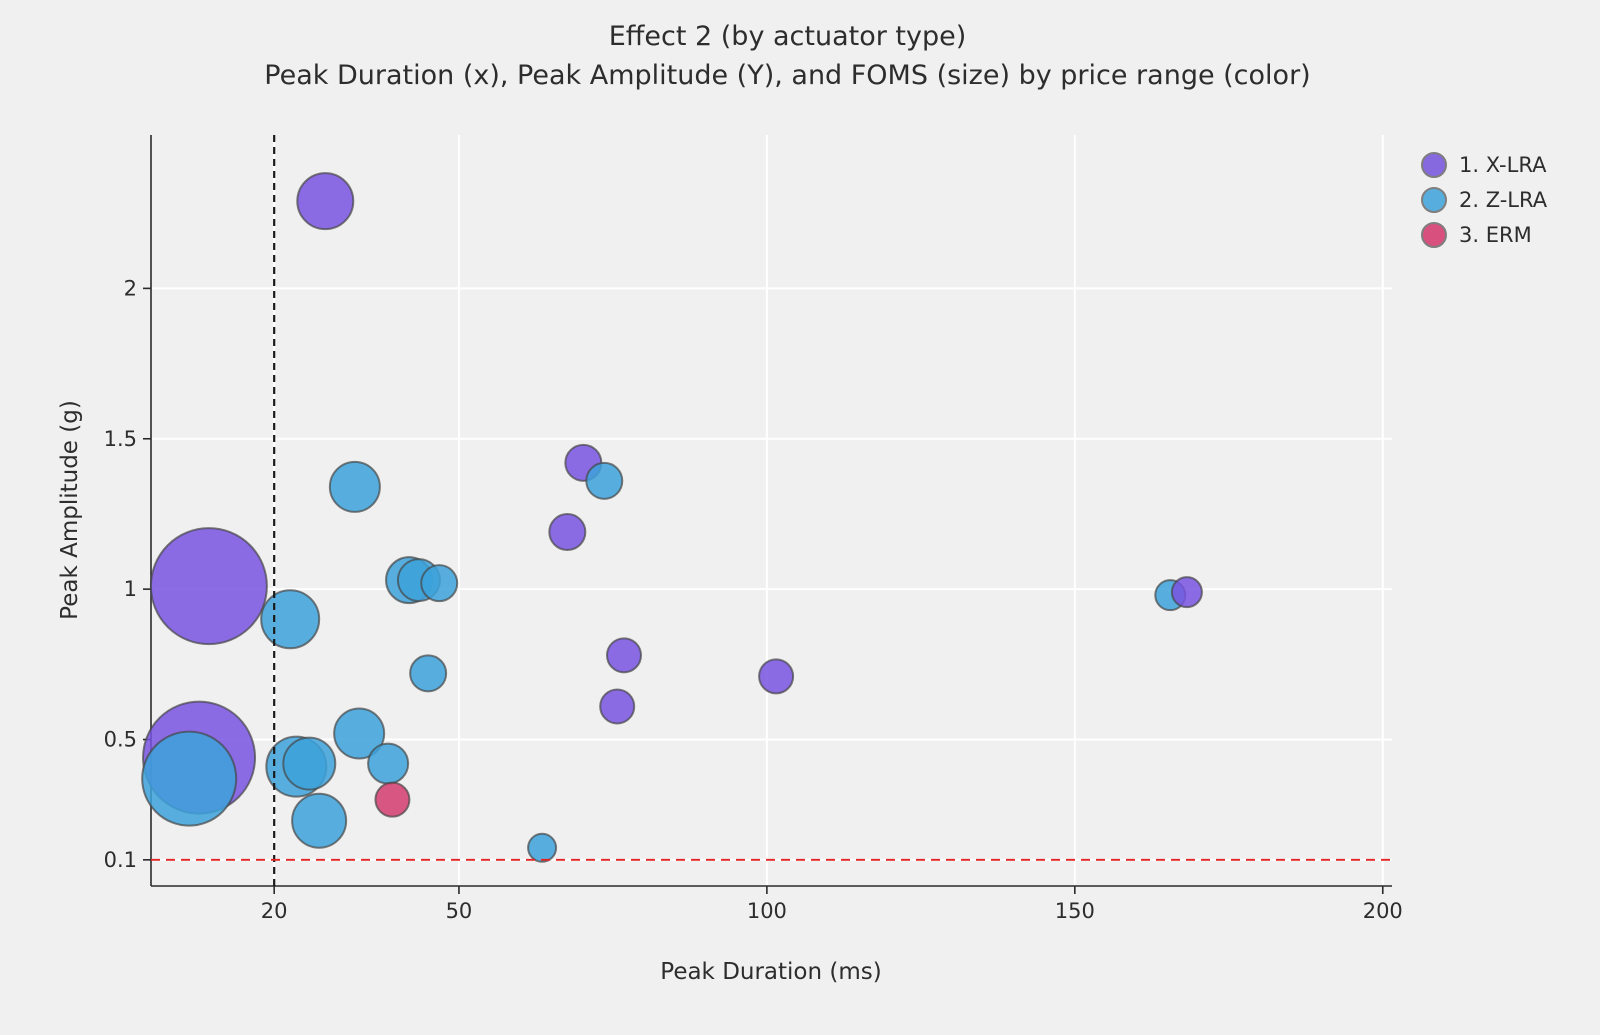 Image resolution: width=1600 pixels, height=1035 pixels. Describe the element at coordinates (130, 589) in the screenshot. I see `y-tick-label: 1` at that location.